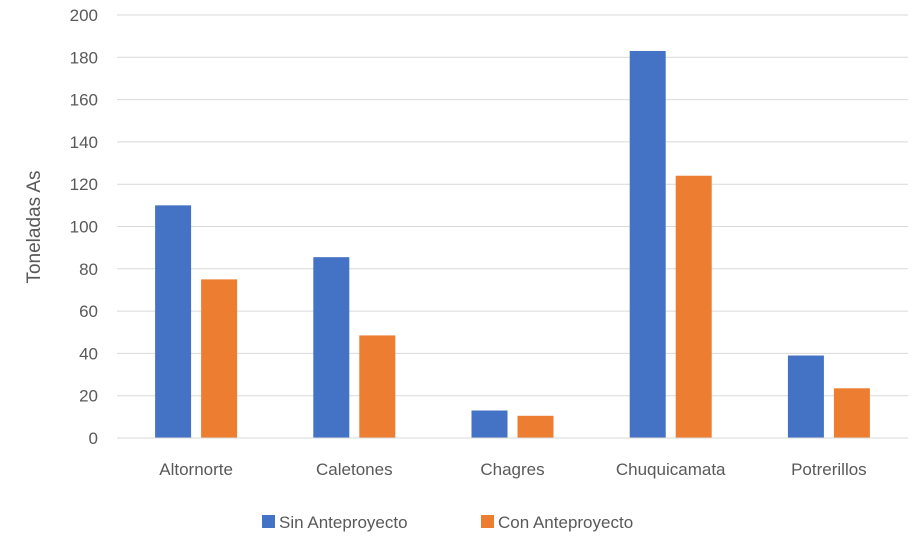 Image resolution: width=923 pixels, height=537 pixels. I want to click on bar-con-altornorte, so click(219, 358).